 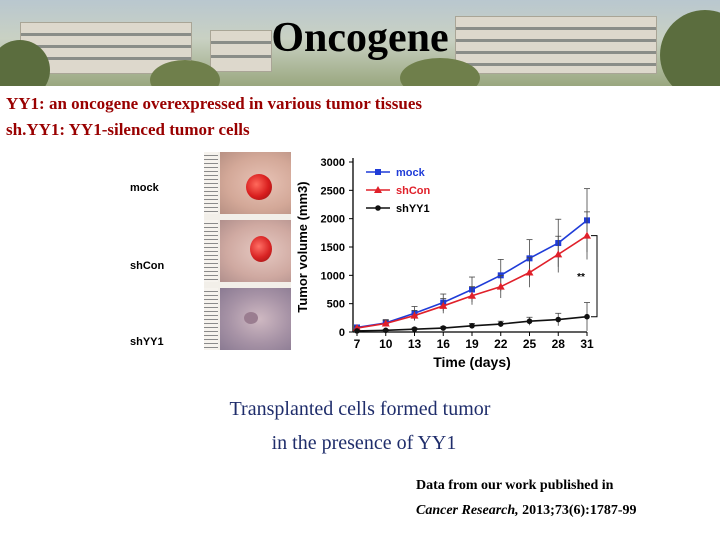 I want to click on y-axis-label: Tumor volume (mm3), so click(x=302, y=246).